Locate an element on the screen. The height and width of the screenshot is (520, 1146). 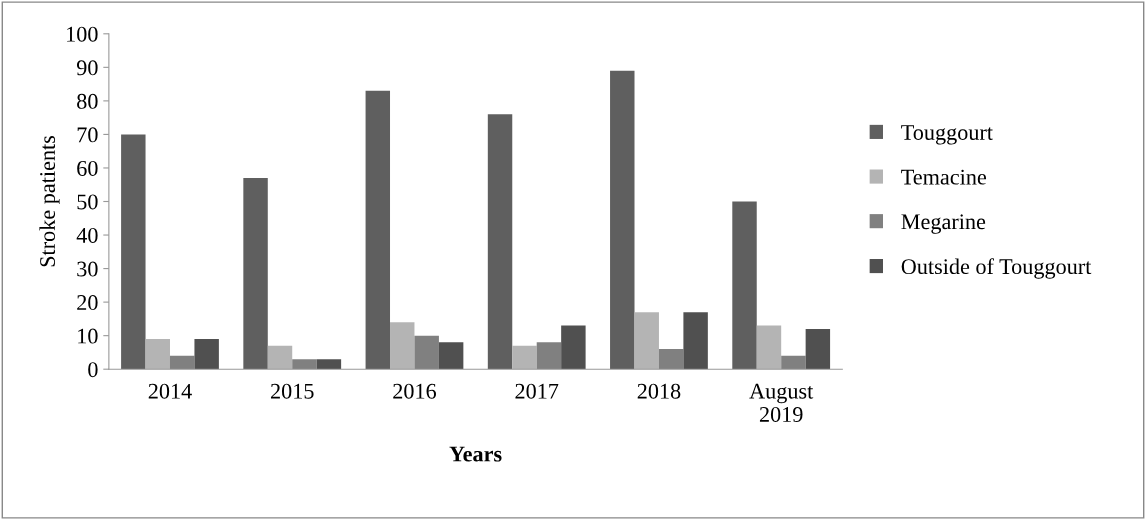
y-tick-label: 90 is located at coordinates (87, 68).